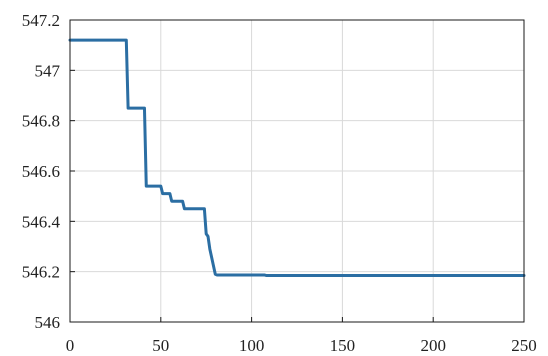 The image size is (548, 356). I want to click on y-tick-label: 547.2, so click(41, 20).